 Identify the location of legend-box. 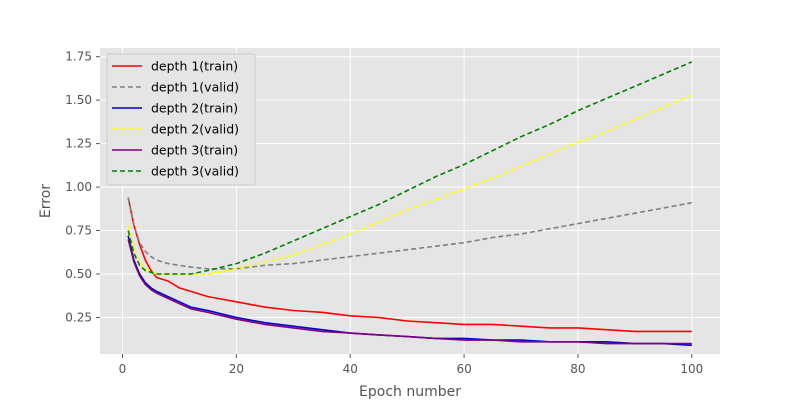
(181, 119).